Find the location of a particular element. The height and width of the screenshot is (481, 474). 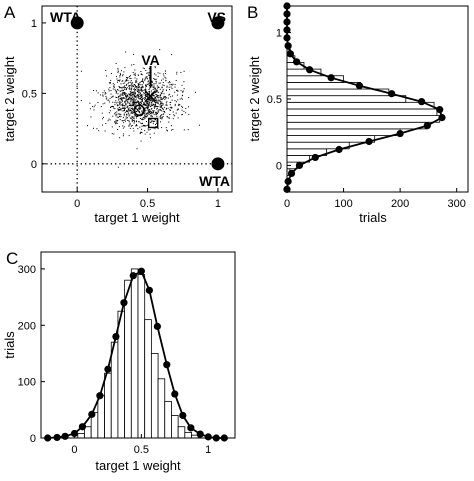

vs-label: VS is located at coordinates (216, 17).